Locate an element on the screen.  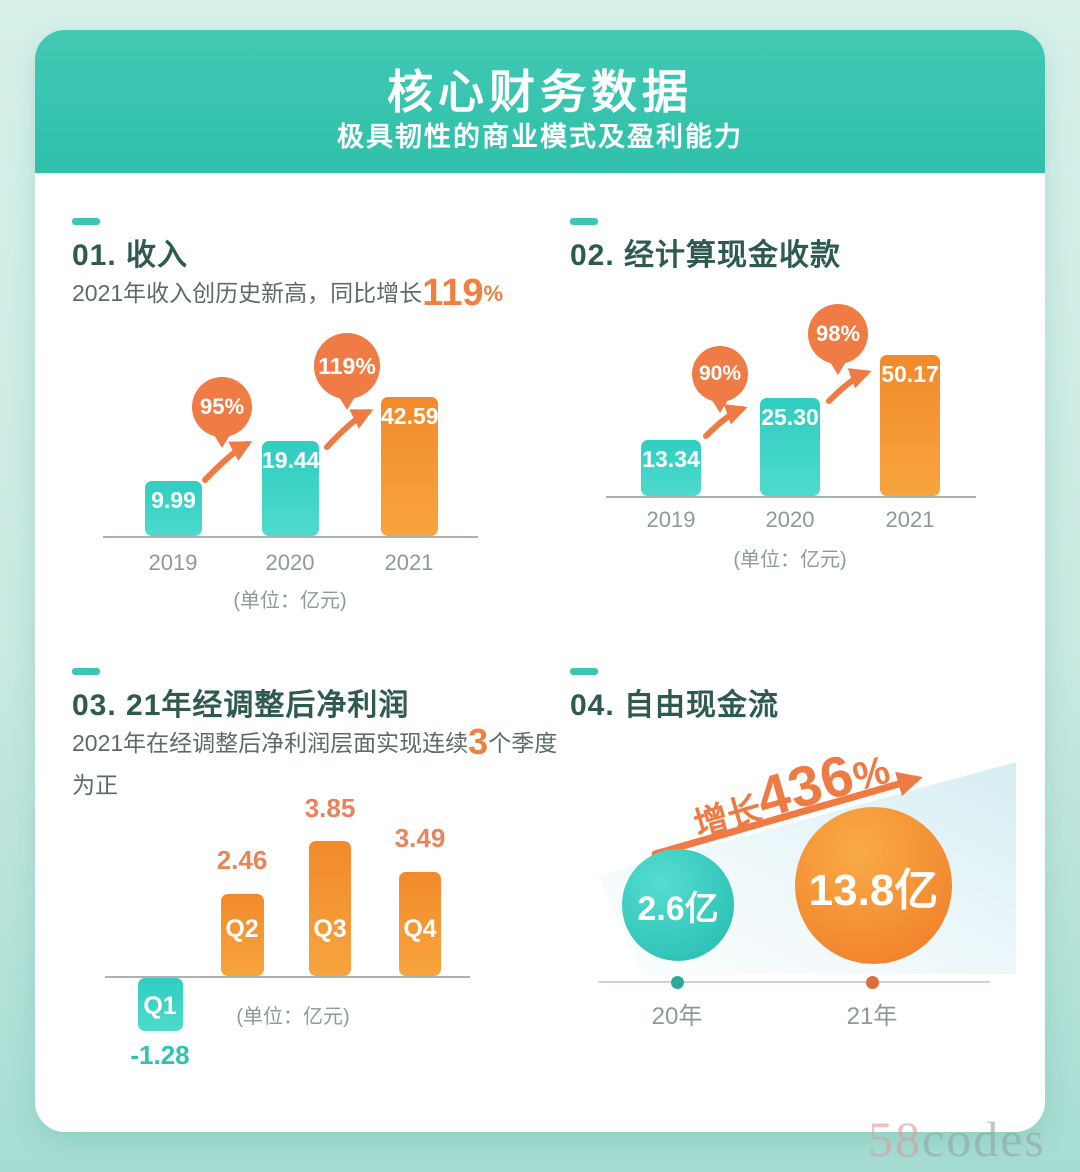
quarter-label: Q1 is located at coordinates (160, 1006).